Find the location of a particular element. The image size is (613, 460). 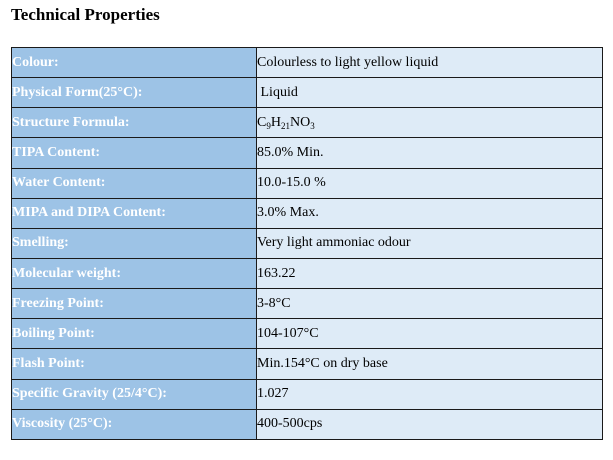

table-row: Specific Gravity (25/4°C): 1.027 is located at coordinates (307, 394).